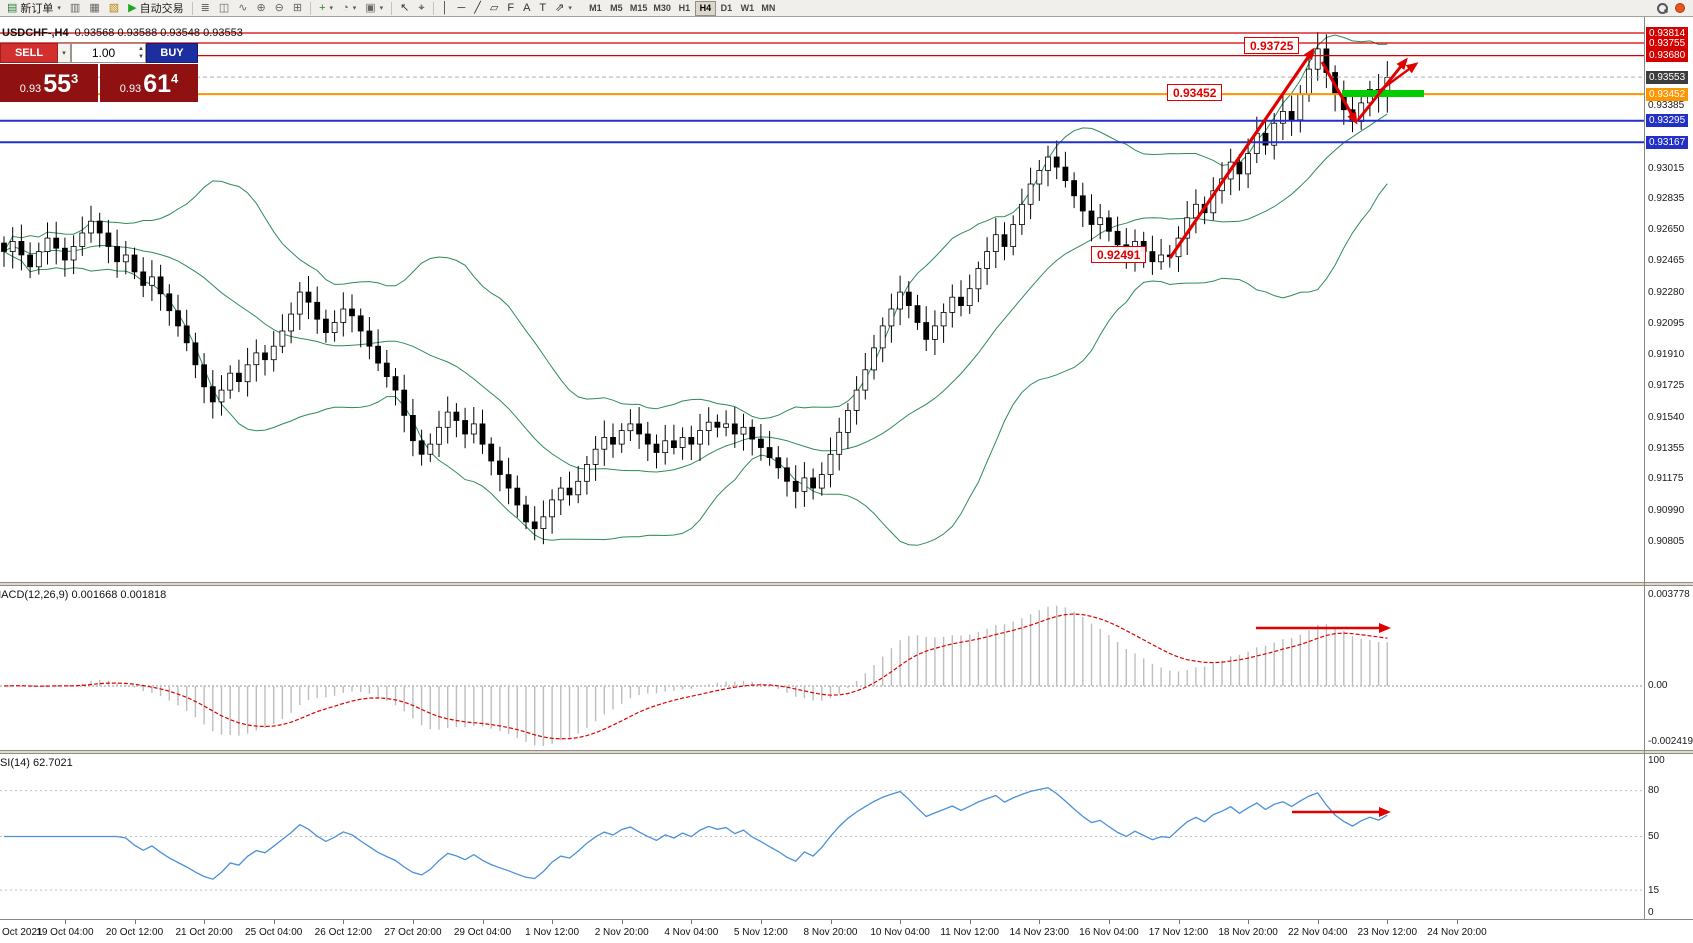  What do you see at coordinates (1317, 932) in the screenshot?
I see `time-label: 22 Nov 04:00` at bounding box center [1317, 932].